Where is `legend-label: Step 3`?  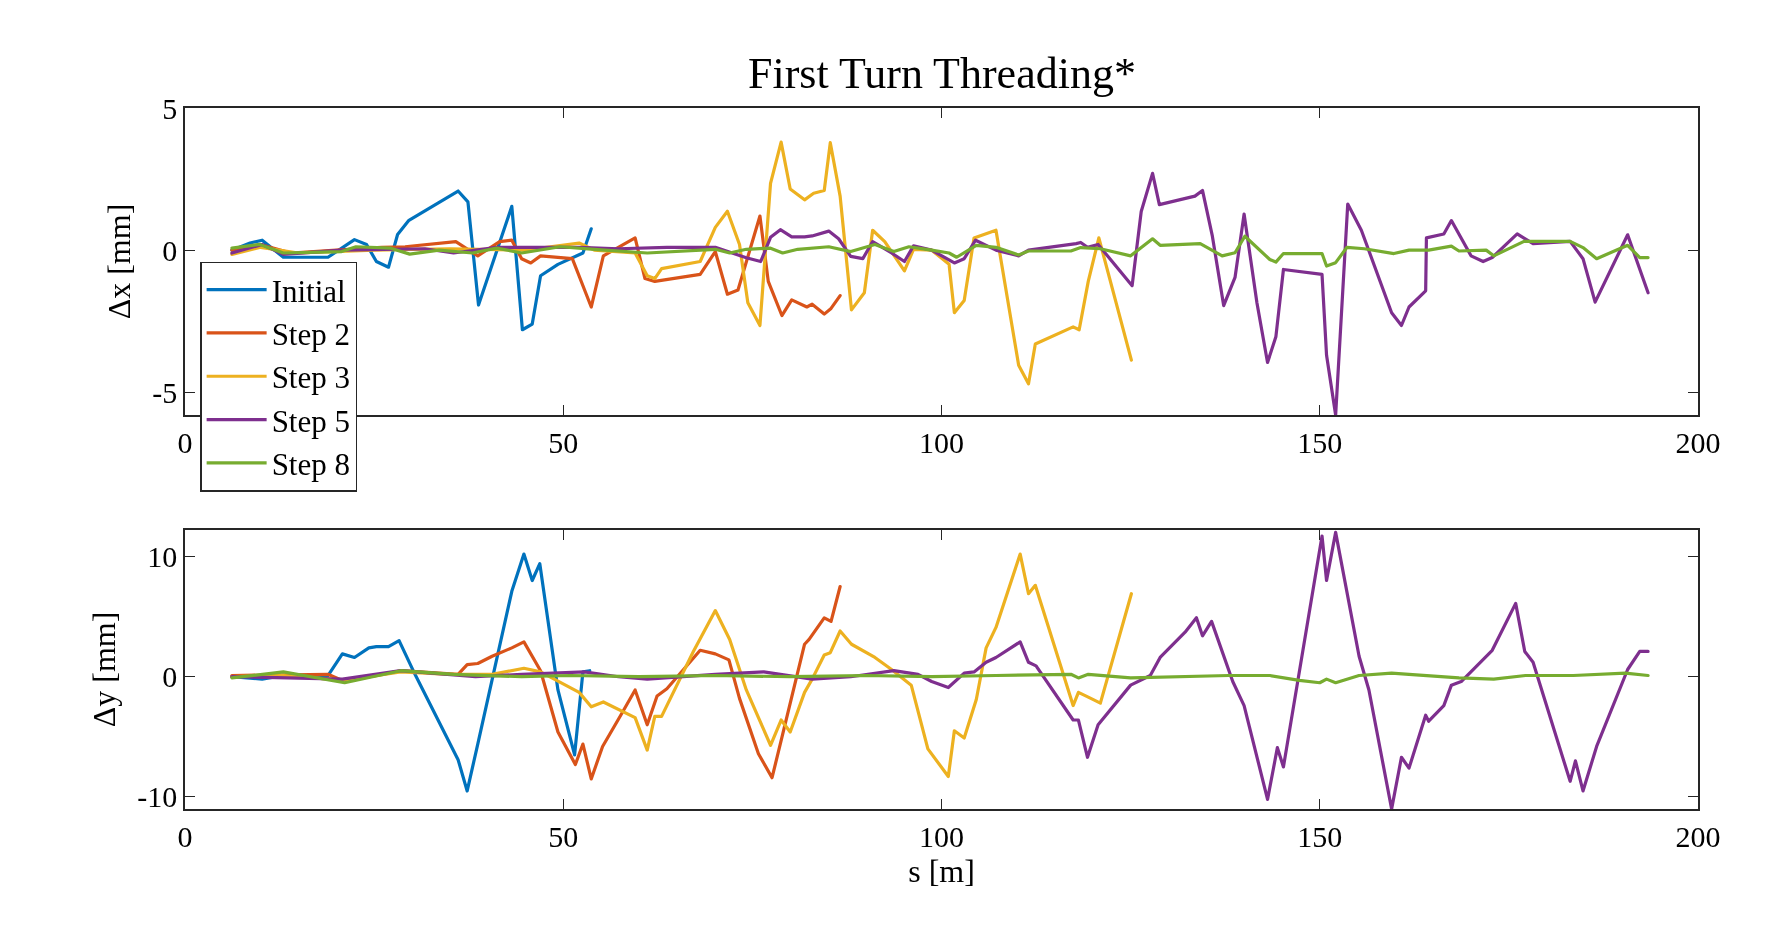
legend-label: Step 3 is located at coordinates (311, 378).